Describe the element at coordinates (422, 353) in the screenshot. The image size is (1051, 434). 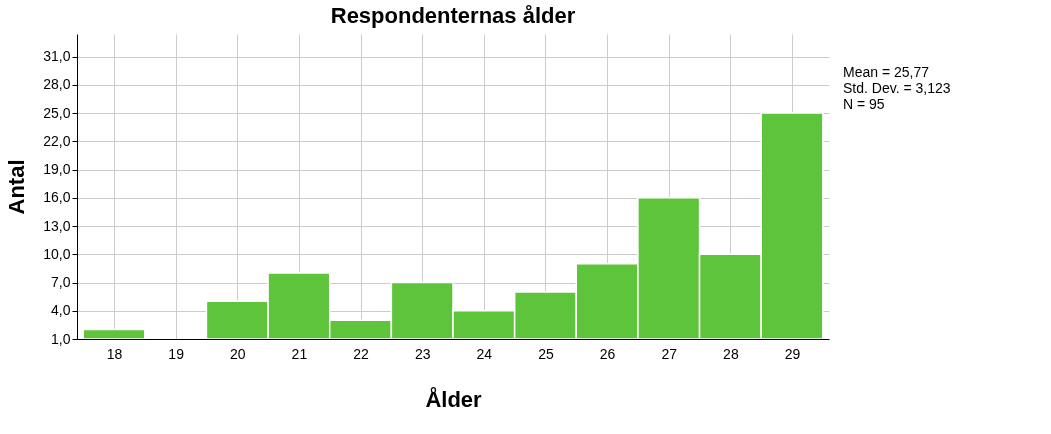
I see `x-tick-label: 23` at that location.